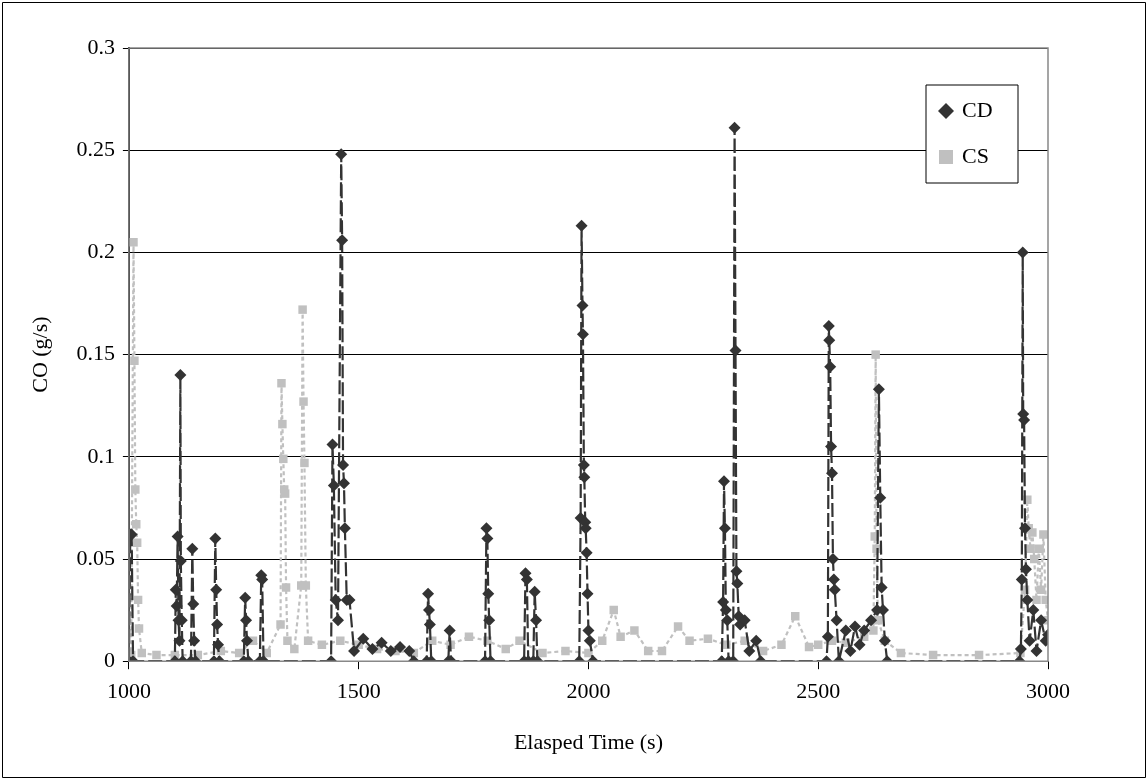 The height and width of the screenshot is (780, 1148). I want to click on y-axis-title: CO (g/s), so click(39, 354).